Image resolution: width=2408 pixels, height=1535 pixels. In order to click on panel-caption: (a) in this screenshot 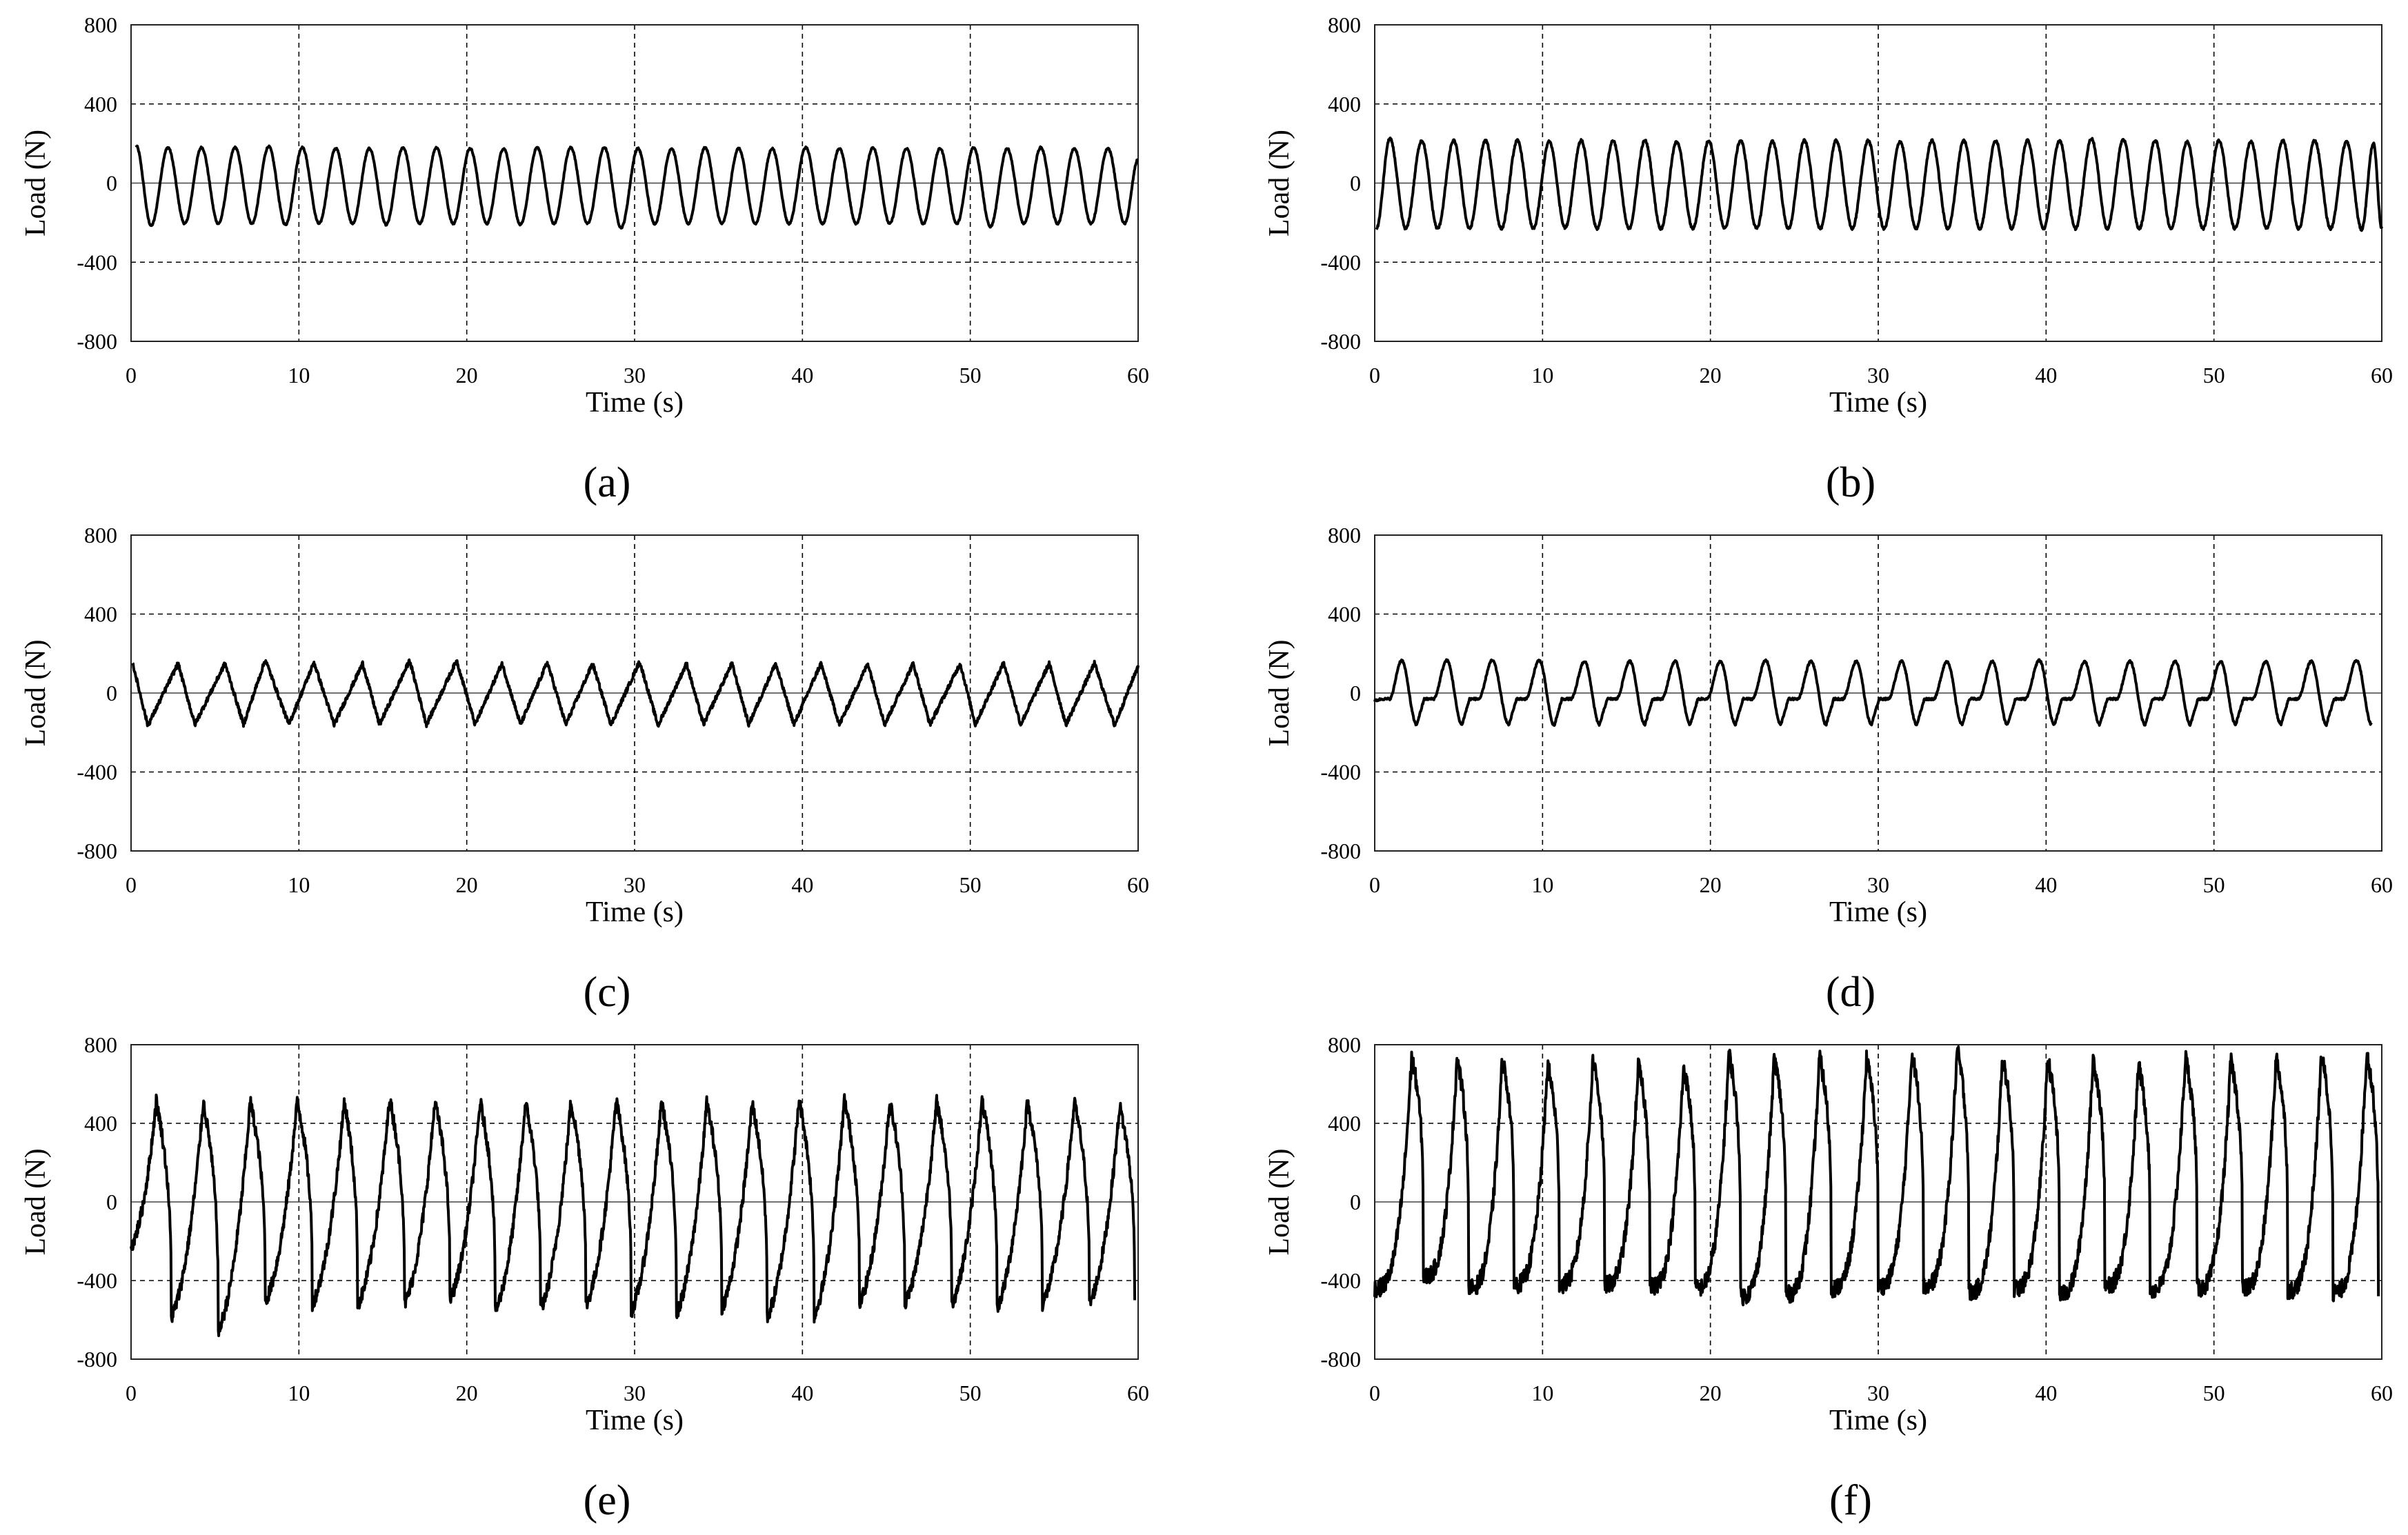, I will do `click(608, 482)`.